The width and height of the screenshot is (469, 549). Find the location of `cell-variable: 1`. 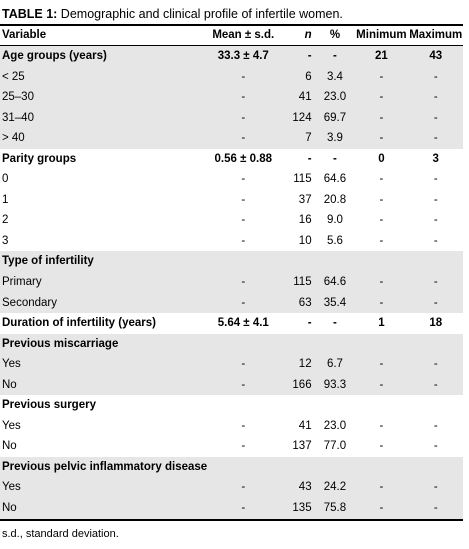

cell-variable: 1 is located at coordinates (5, 199).